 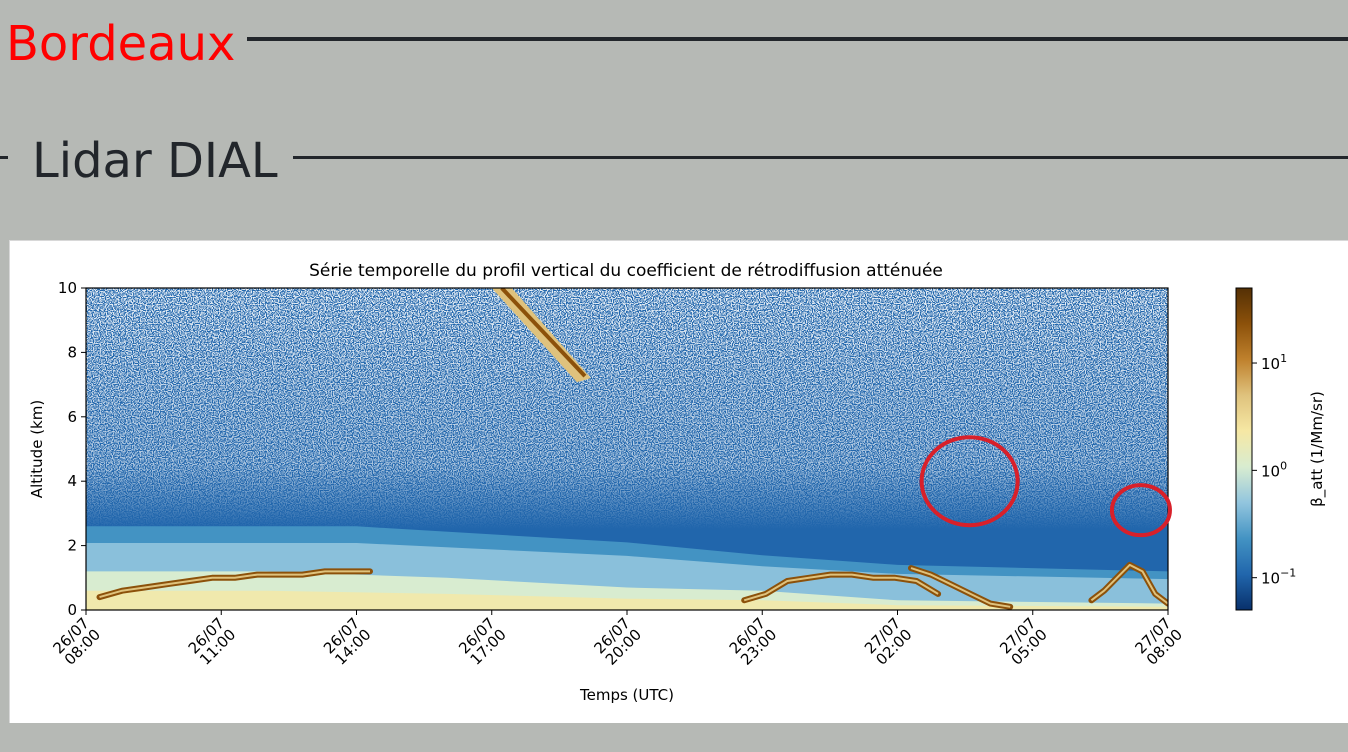 I want to click on colorbar-gradient, so click(x=1244, y=449).